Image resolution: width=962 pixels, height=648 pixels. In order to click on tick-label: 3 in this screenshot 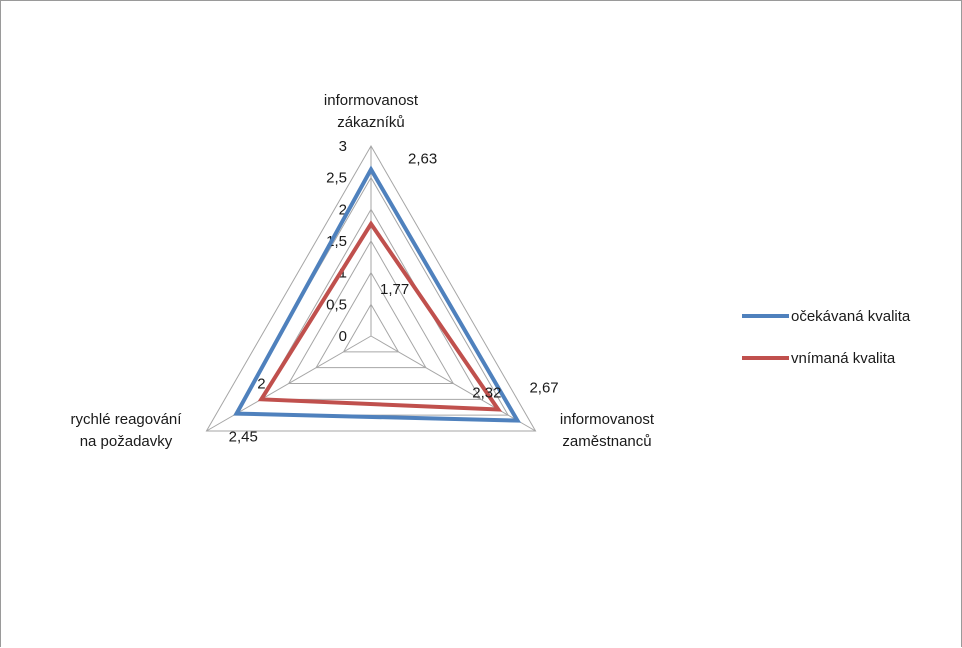, I will do `click(343, 146)`.